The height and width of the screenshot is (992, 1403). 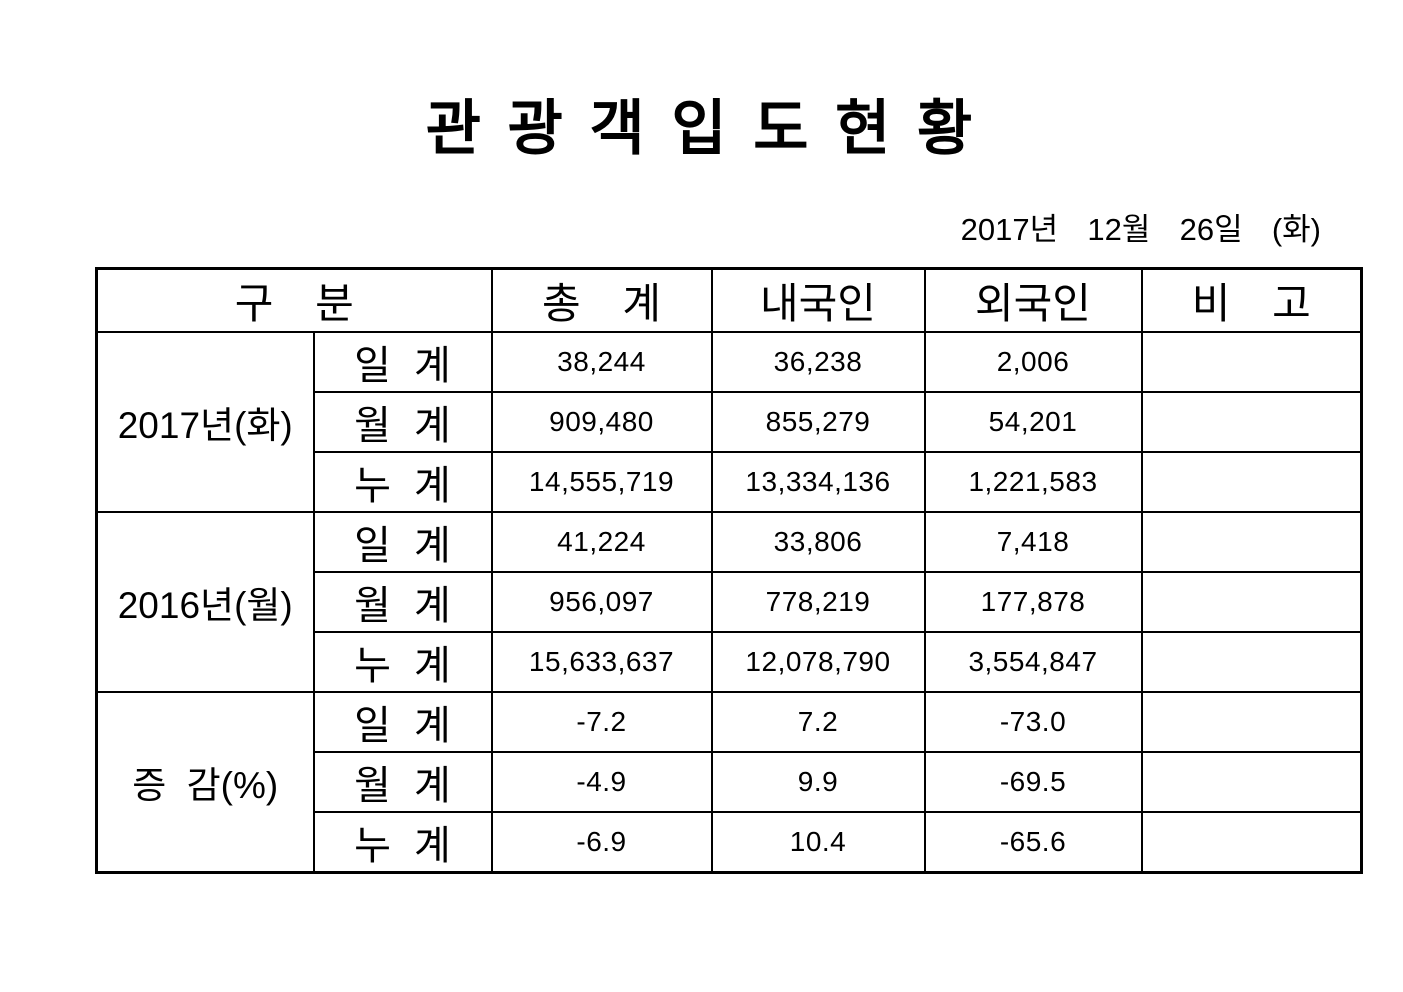 I want to click on cell-foreign: 7,418, so click(x=1033, y=542).